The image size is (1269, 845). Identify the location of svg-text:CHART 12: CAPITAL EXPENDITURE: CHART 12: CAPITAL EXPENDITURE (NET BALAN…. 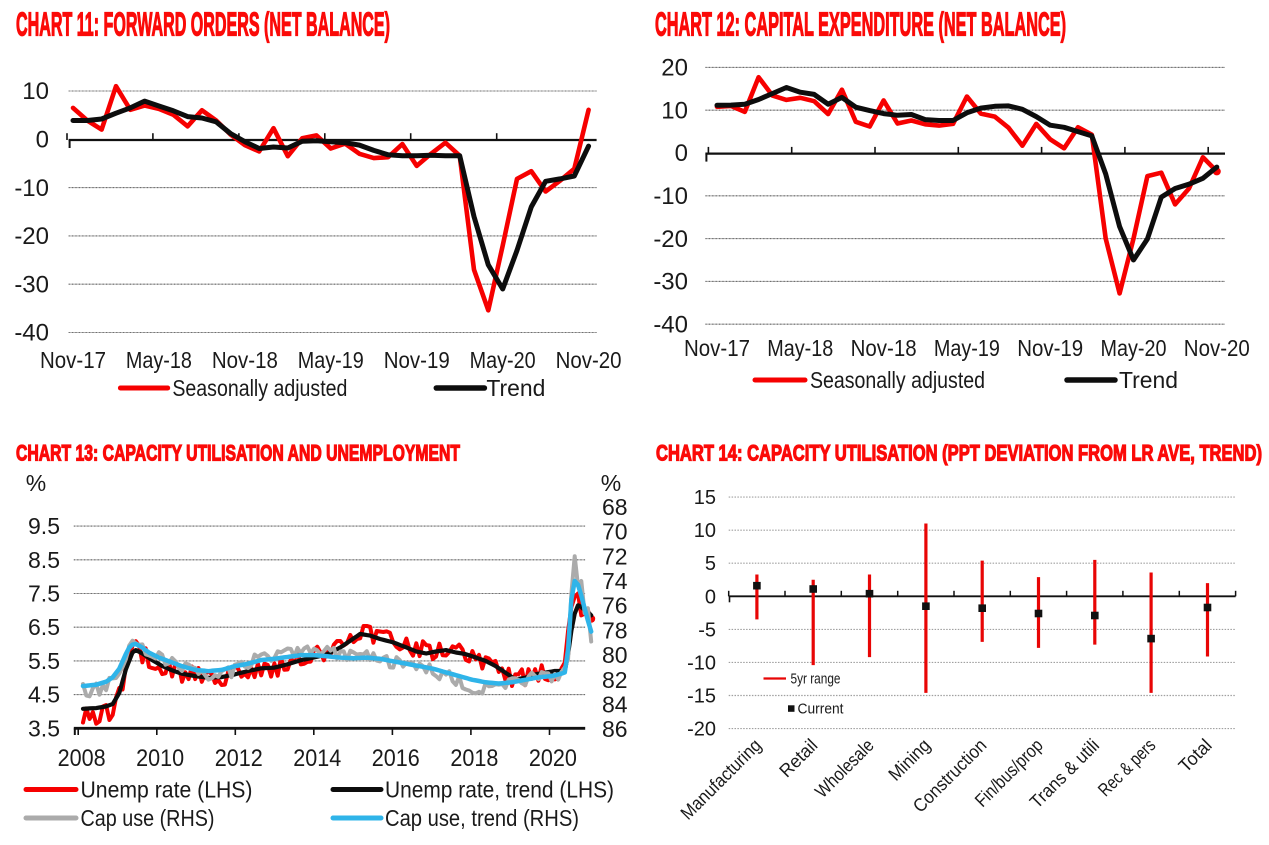
(860, 24).